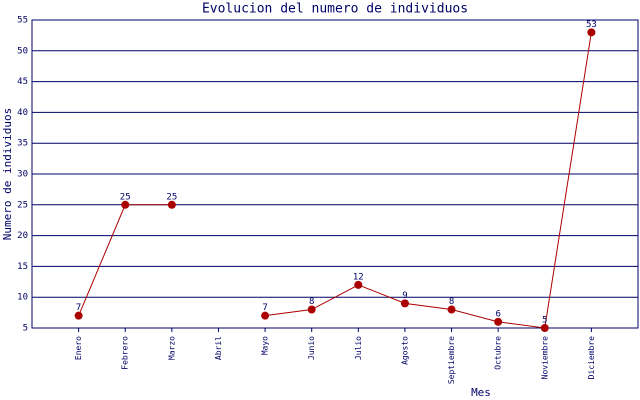 This screenshot has height=400, width=640. What do you see at coordinates (218, 348) in the screenshot?
I see `x-tick-label: Abril` at bounding box center [218, 348].